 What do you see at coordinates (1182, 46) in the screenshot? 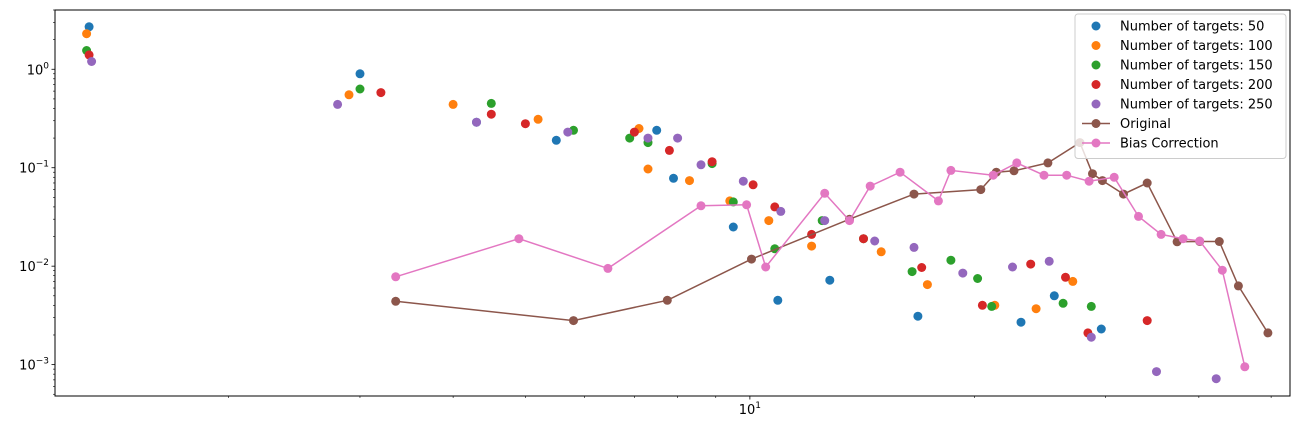
I see `legend-item: Number of targets: 100` at bounding box center [1182, 46].